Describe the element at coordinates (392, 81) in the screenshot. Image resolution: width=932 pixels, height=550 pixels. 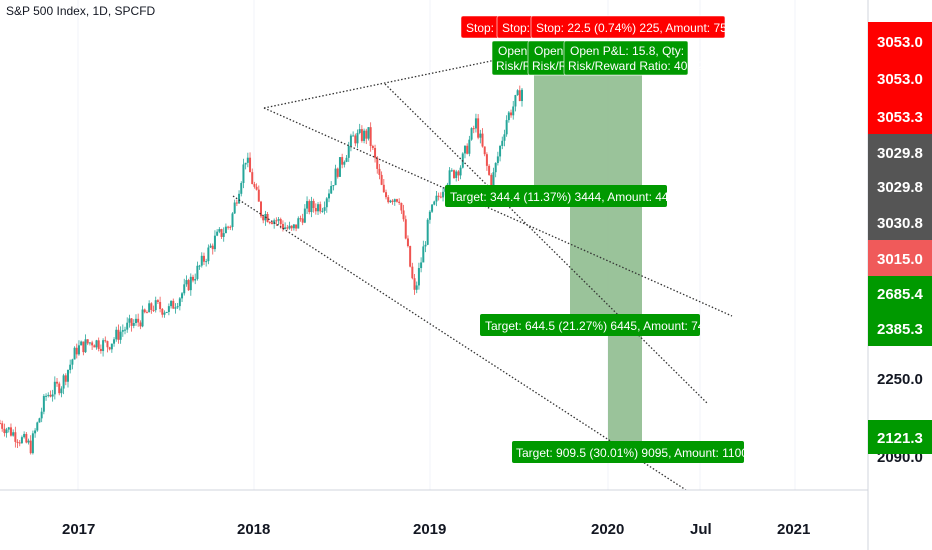
I see `upper-trendline` at that location.